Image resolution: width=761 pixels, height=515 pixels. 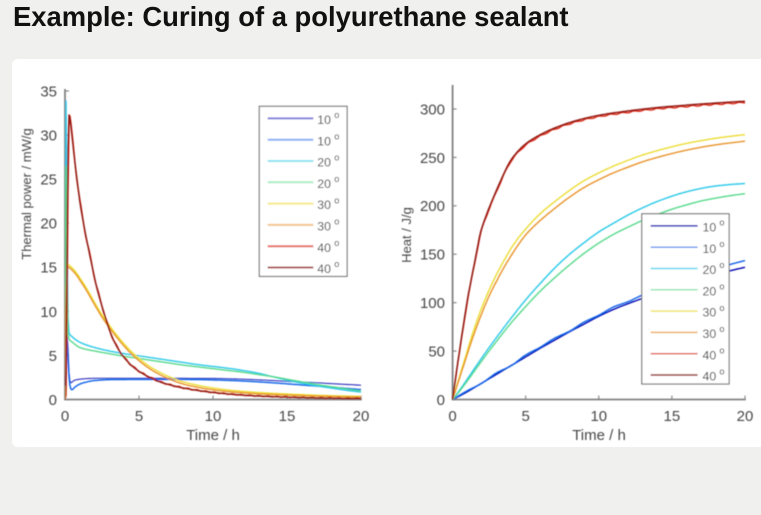 I want to click on svg-text: 30, so click(x=48, y=136).